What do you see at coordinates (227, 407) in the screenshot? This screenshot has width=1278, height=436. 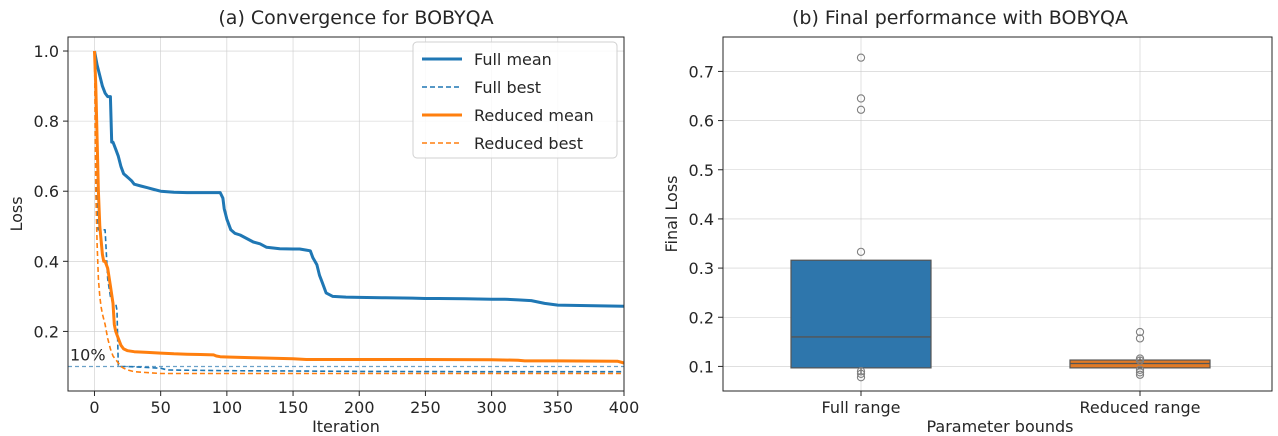 I see `x-tick-label: 100` at bounding box center [227, 407].